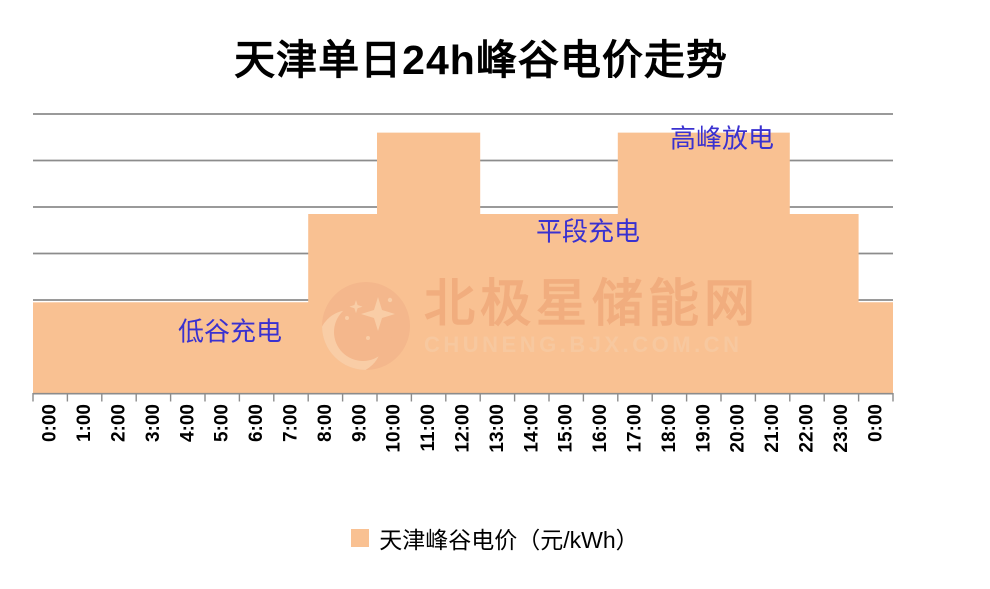 The image size is (990, 589). I want to click on x-tick-label: 9:00, so click(359, 423).